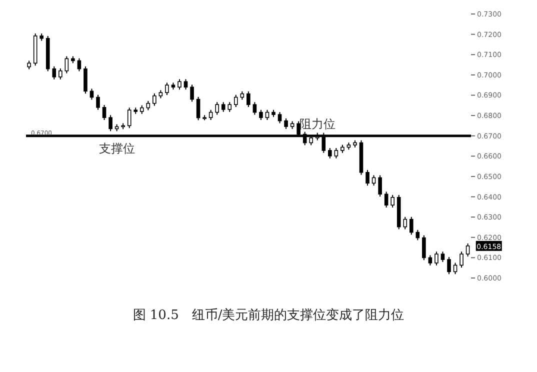 This screenshot has height=372, width=537. I want to click on annotation: 阻力位, so click(317, 123).